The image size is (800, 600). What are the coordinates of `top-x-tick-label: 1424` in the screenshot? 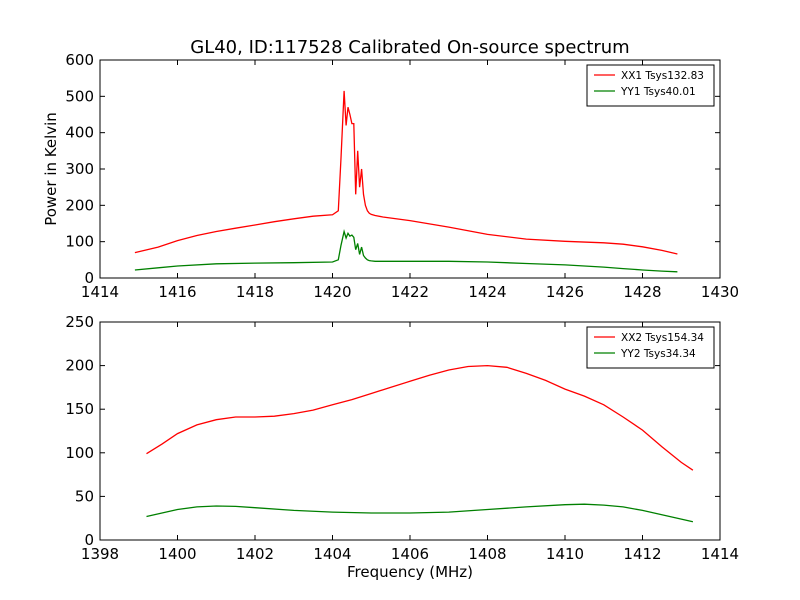 It's located at (487, 292).